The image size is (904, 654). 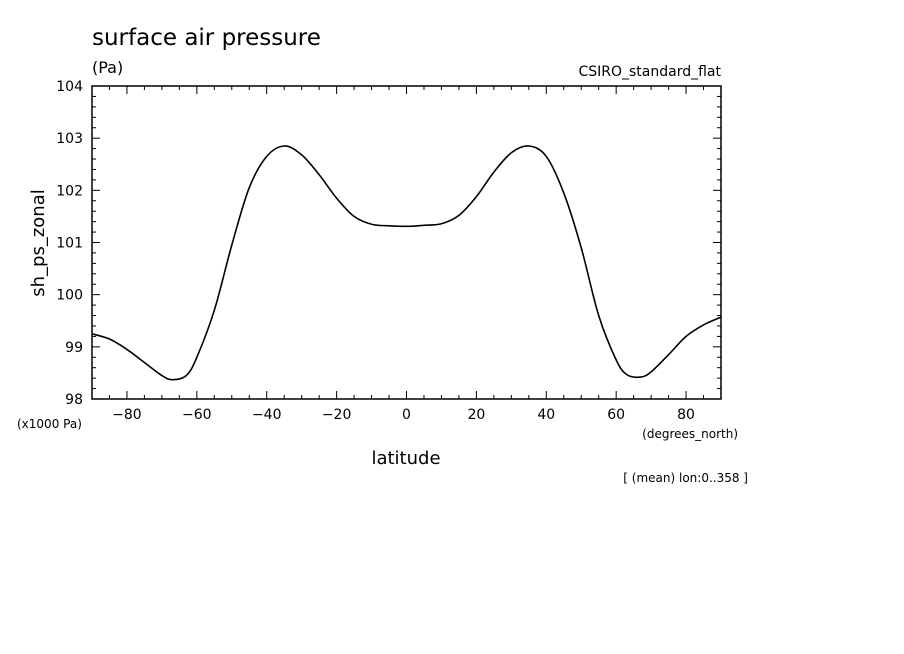 I want to click on x-axis-label: latitude, so click(x=405, y=458).